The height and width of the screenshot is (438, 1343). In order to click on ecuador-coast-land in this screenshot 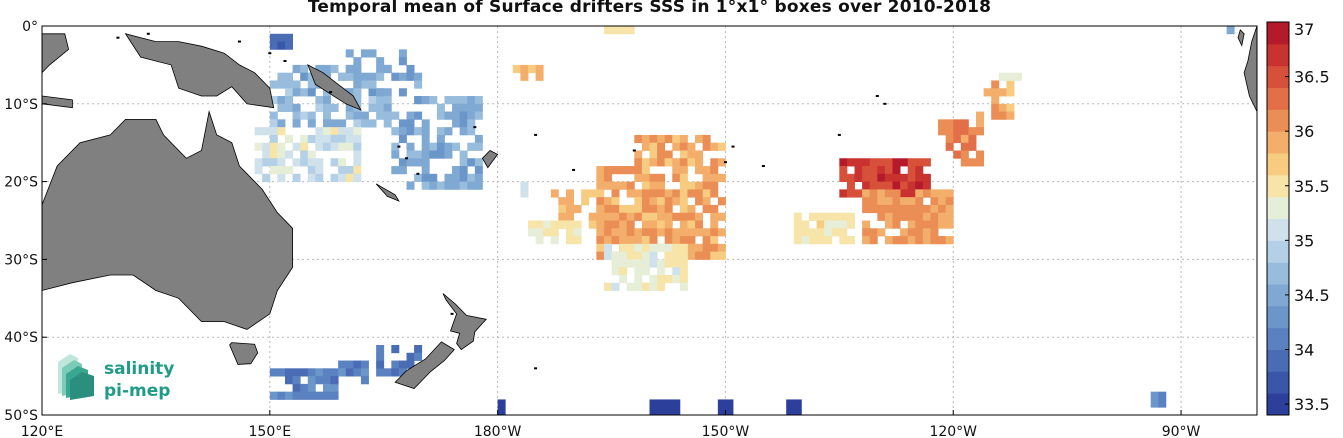, I will do `click(1241, 38)`.